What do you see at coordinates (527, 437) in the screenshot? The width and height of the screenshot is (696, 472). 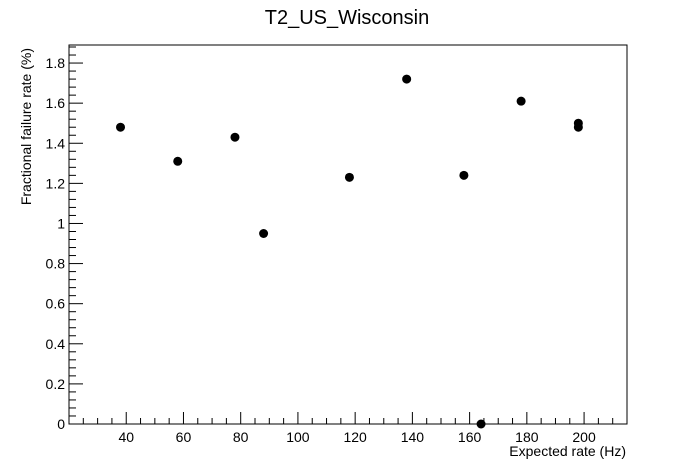 I see `x-tick-label: 180` at bounding box center [527, 437].